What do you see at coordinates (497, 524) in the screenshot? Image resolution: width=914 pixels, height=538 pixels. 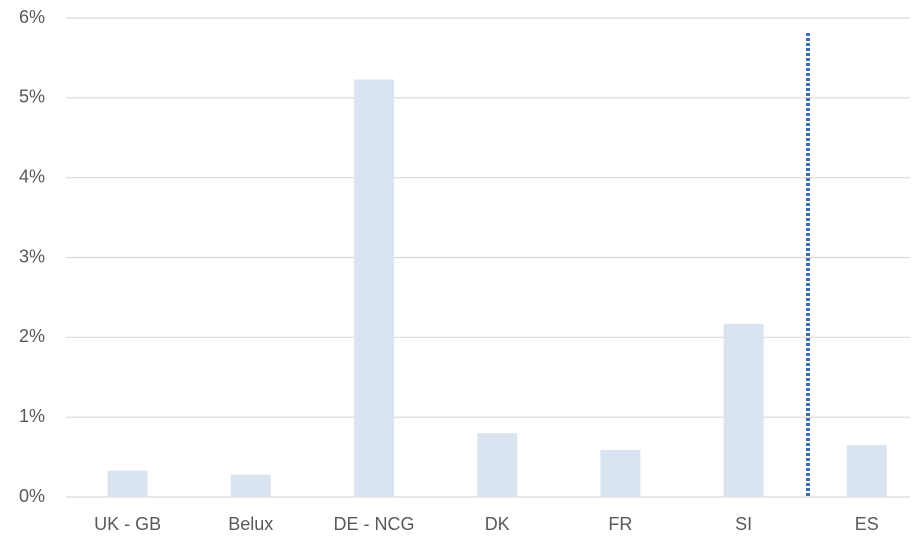 I see `x-tick-label: DK` at bounding box center [497, 524].